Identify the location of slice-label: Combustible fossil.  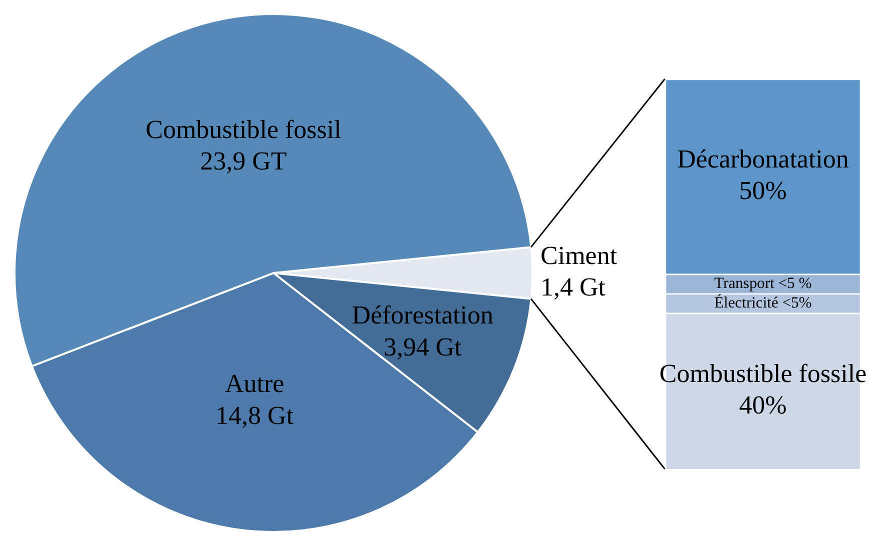
(244, 129).